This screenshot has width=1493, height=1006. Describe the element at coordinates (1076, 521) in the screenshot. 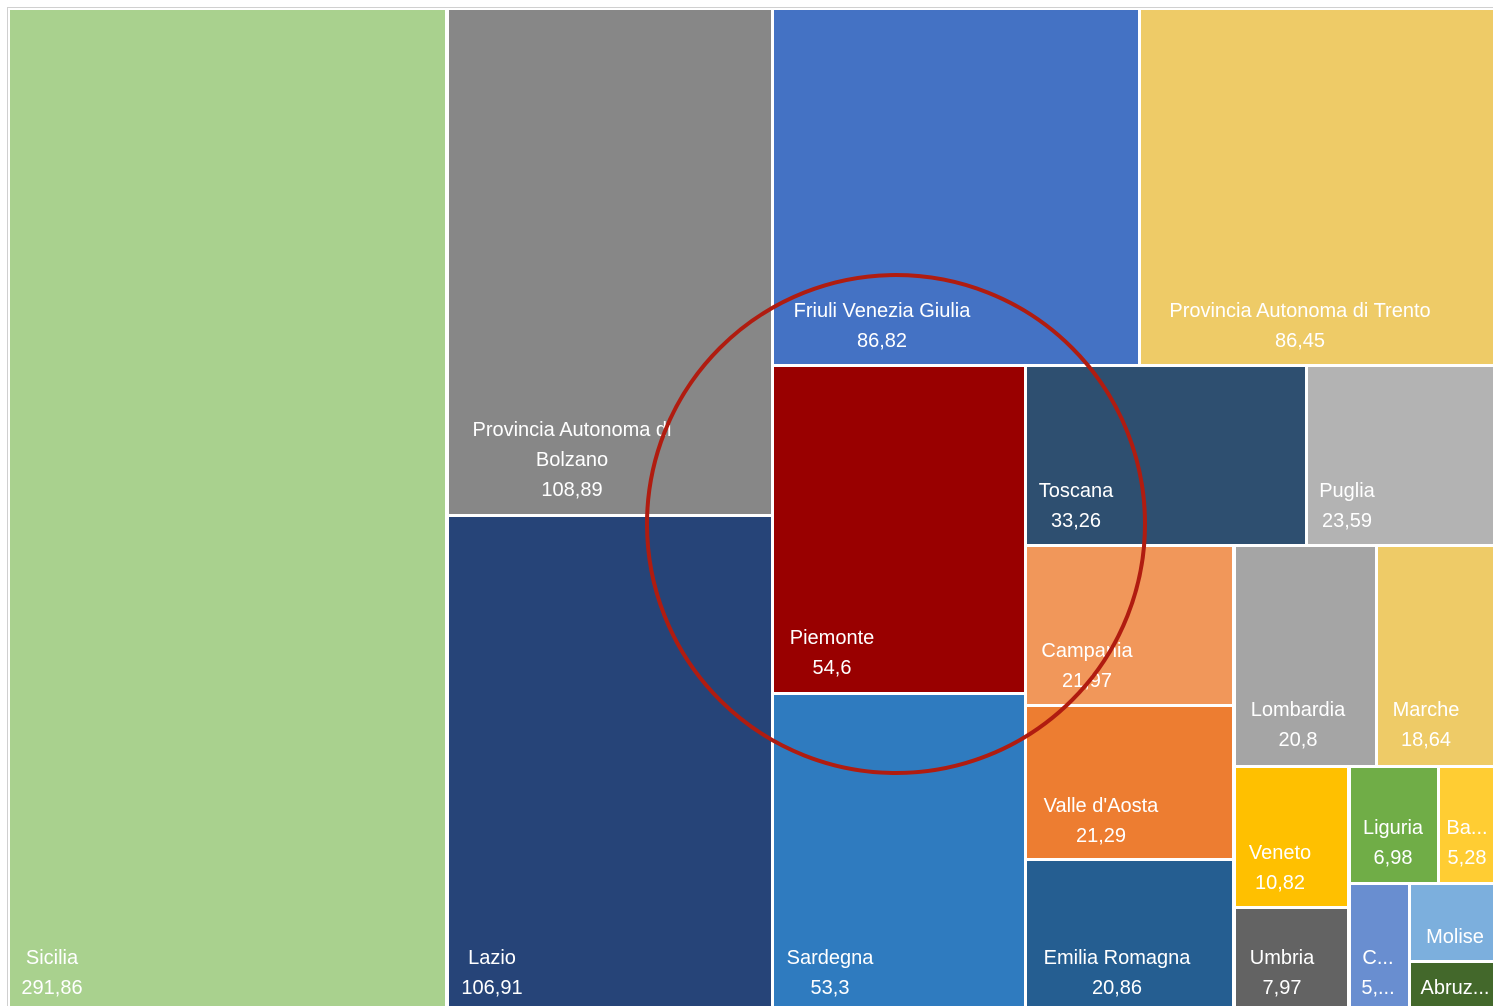

I see `value-label: 33,26` at that location.